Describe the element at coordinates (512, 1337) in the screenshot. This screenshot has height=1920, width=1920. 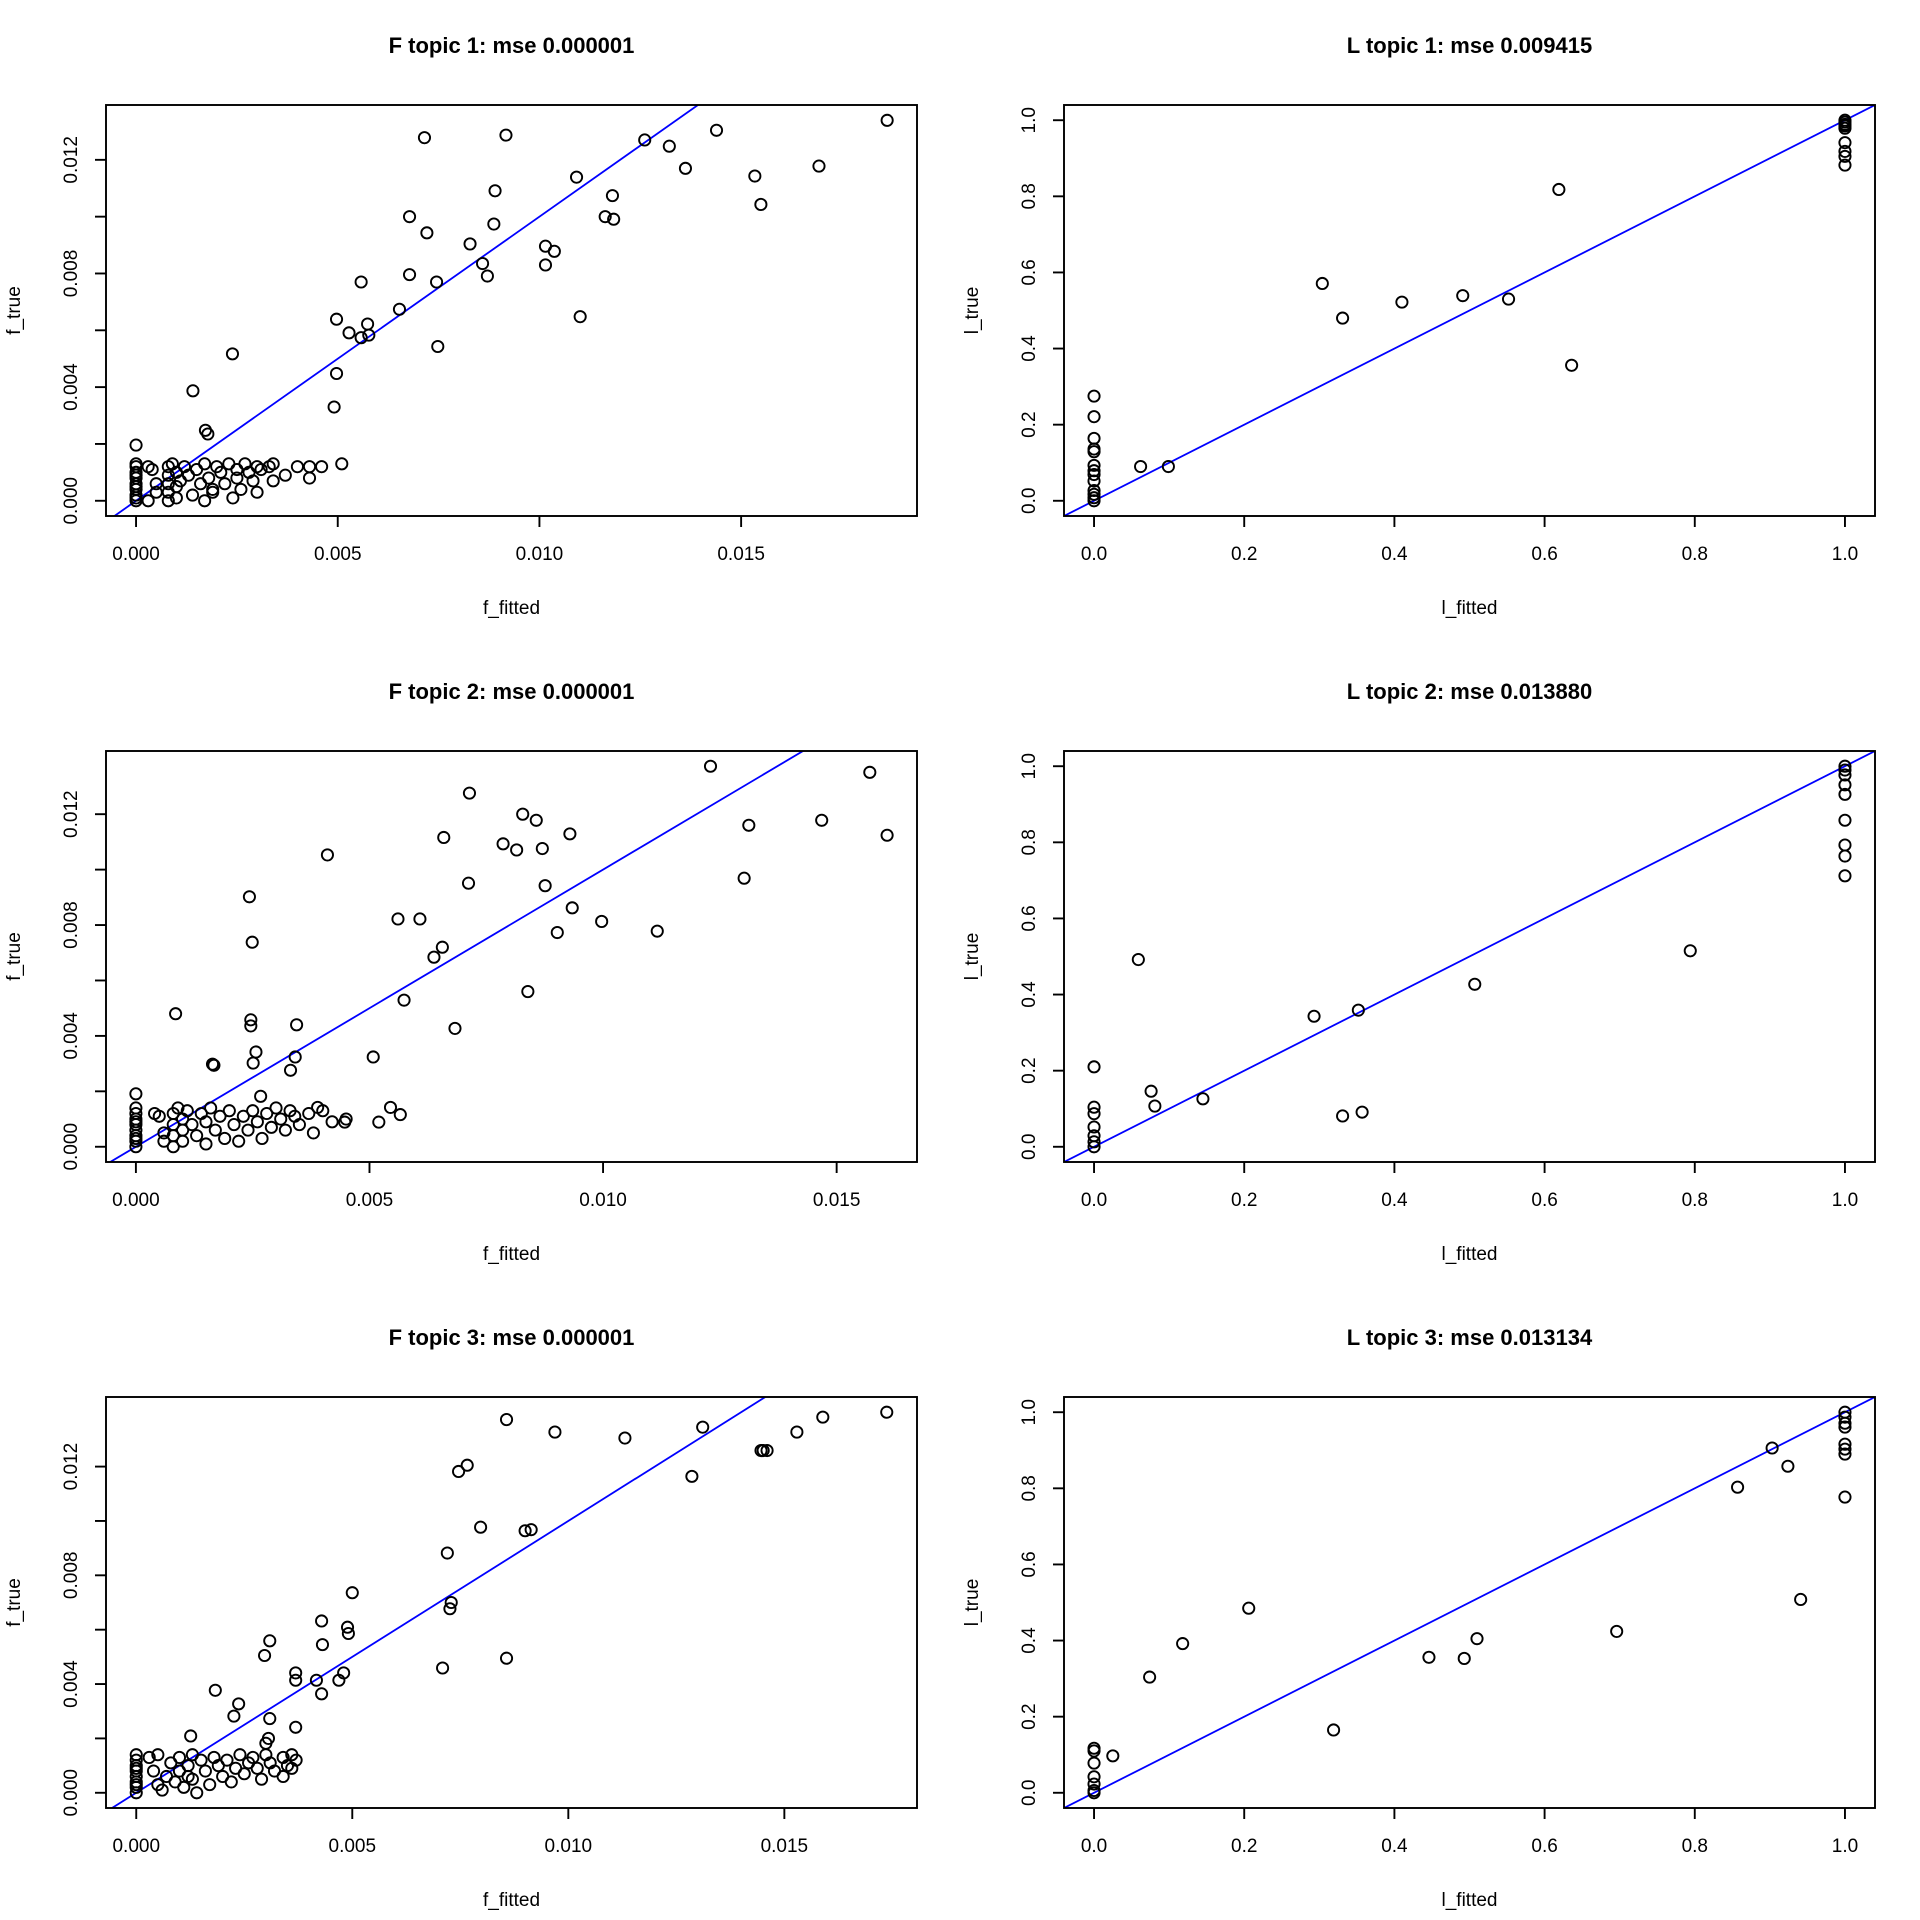
I see `chart-title: F topic 3: mse 0.000001` at that location.